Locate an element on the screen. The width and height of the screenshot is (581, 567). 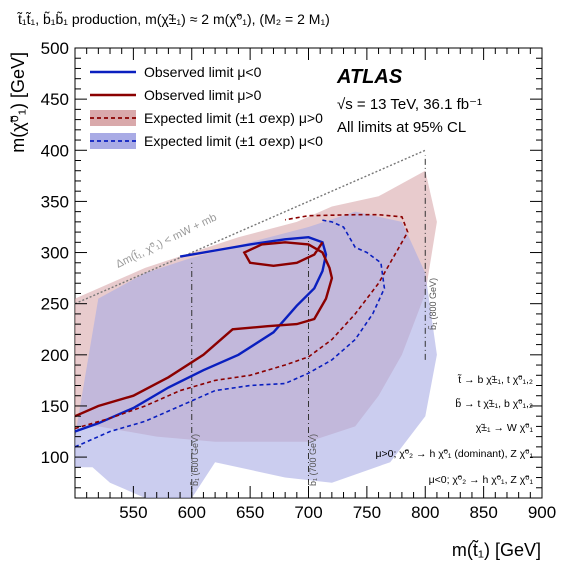
sbottom-700-label: b̃₁ (700 GeV) is located at coordinates (313, 460).